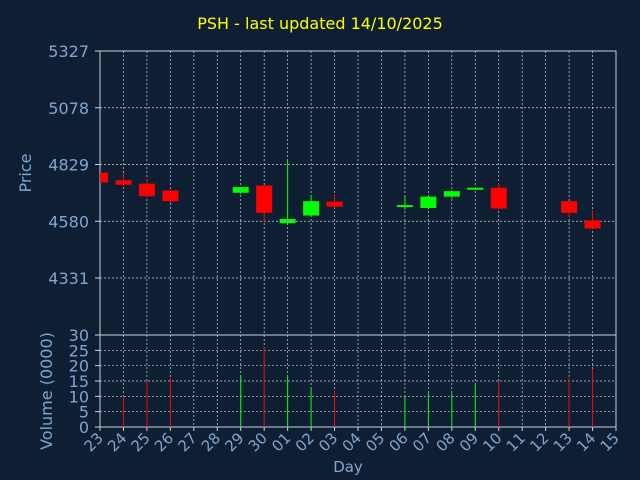 The height and width of the screenshot is (480, 640). I want to click on x-tick-label: 30, so click(258, 442).